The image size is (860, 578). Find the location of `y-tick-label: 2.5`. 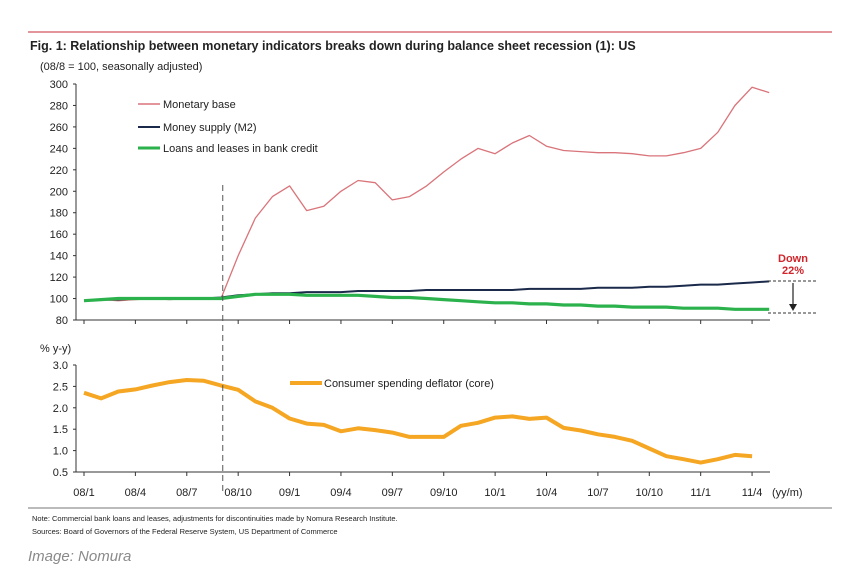

y-tick-label: 2.5 is located at coordinates (60, 387).